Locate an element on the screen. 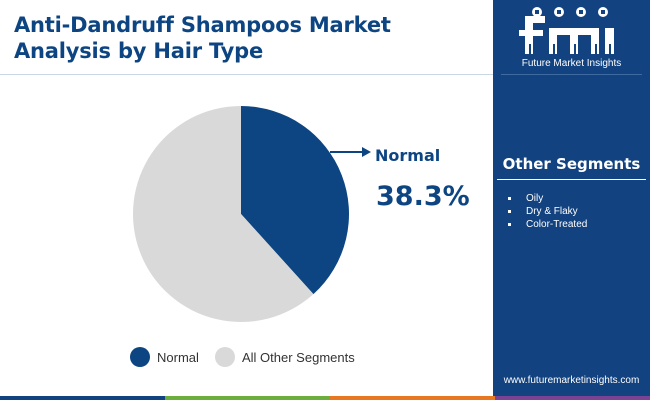 The height and width of the screenshot is (400, 650). callout-value: 38.3% is located at coordinates (423, 196).